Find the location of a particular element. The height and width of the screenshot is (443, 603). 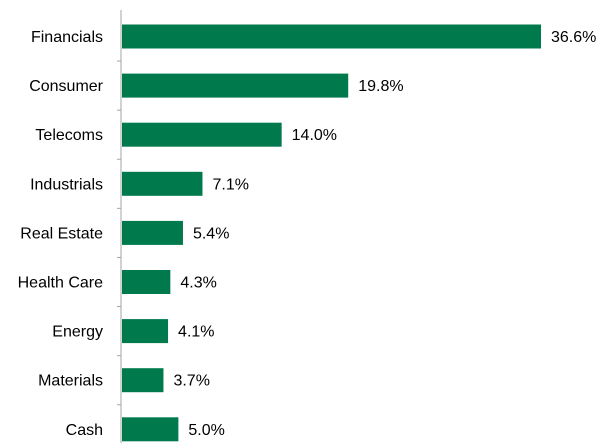

value-label: 4.3% is located at coordinates (198, 283).